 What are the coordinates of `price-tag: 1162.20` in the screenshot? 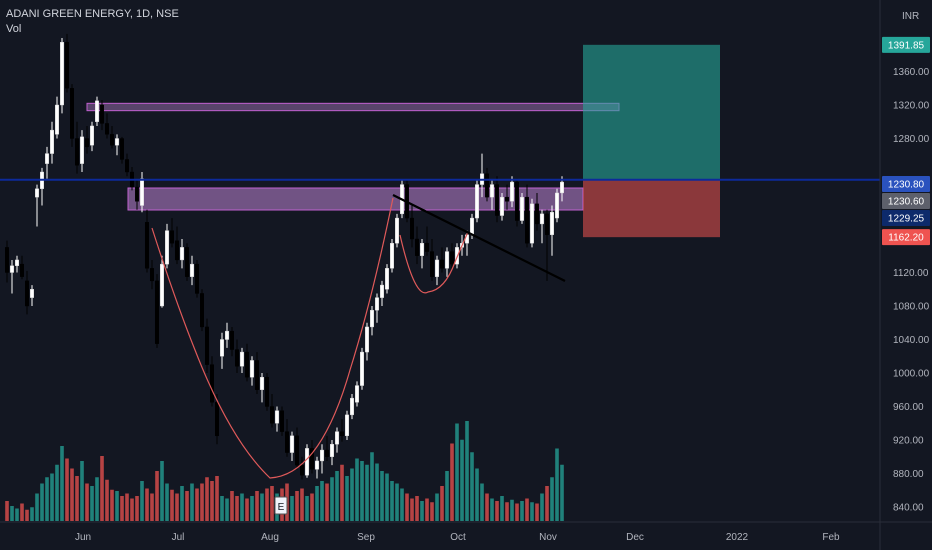 It's located at (906, 237).